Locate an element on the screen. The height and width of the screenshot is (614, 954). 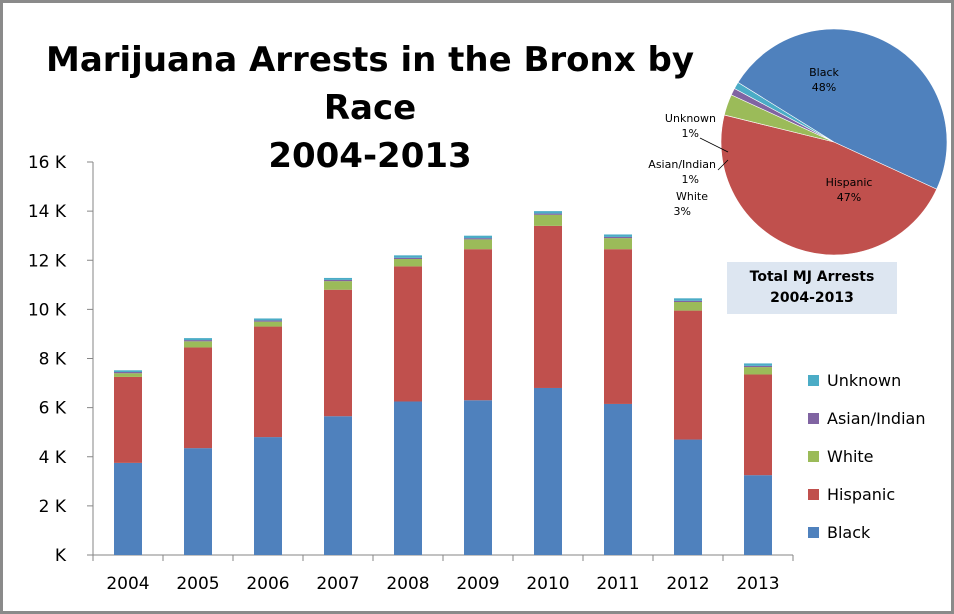
bar-black-2008 is located at coordinates (408, 478).